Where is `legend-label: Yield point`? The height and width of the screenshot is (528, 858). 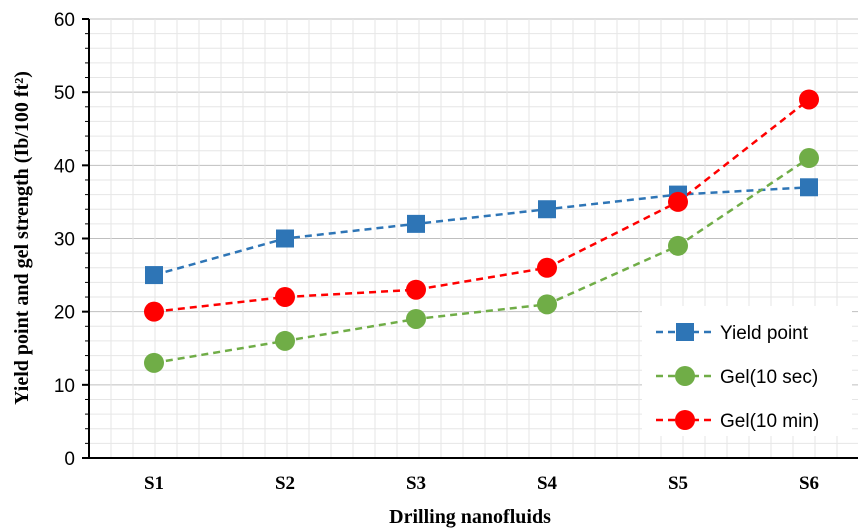
legend-label: Yield point is located at coordinates (764, 333).